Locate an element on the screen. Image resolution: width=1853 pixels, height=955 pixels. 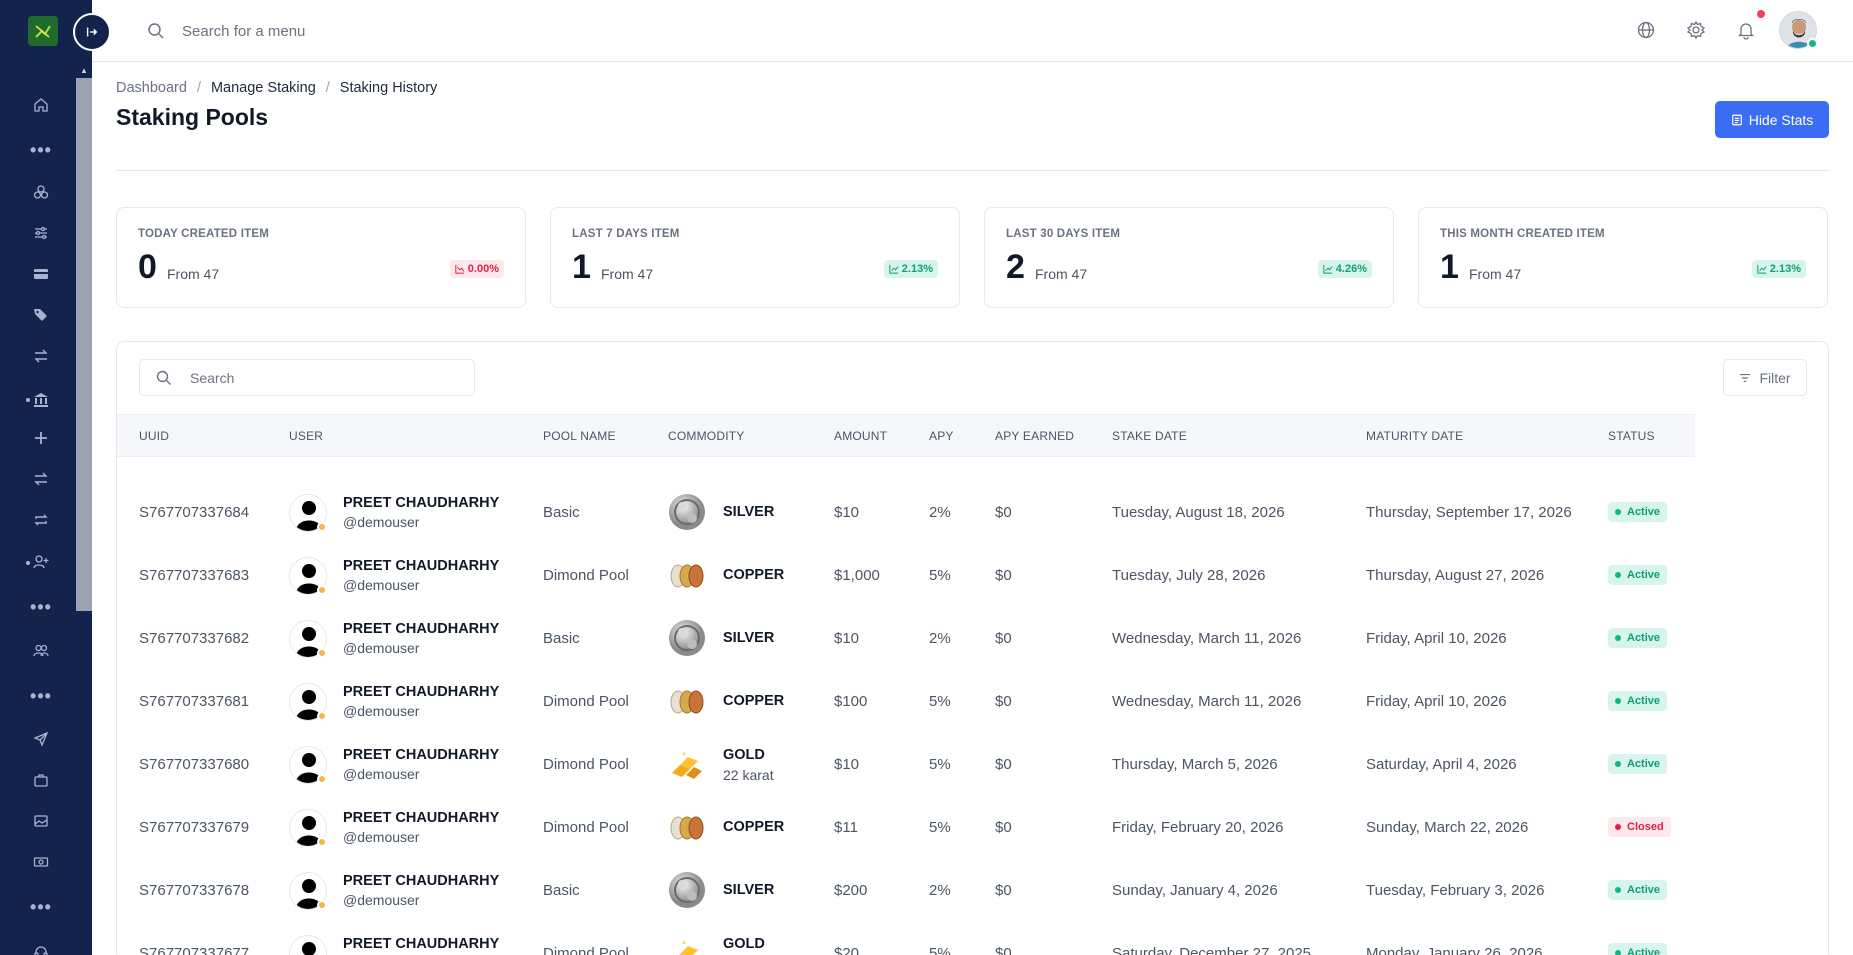
apy-cell: 5% is located at coordinates (940, 575).